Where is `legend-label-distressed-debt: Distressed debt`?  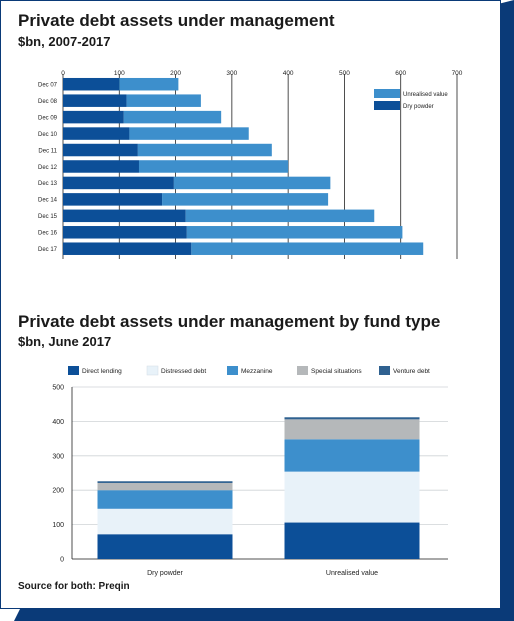 legend-label-distressed-debt: Distressed debt is located at coordinates (183, 371).